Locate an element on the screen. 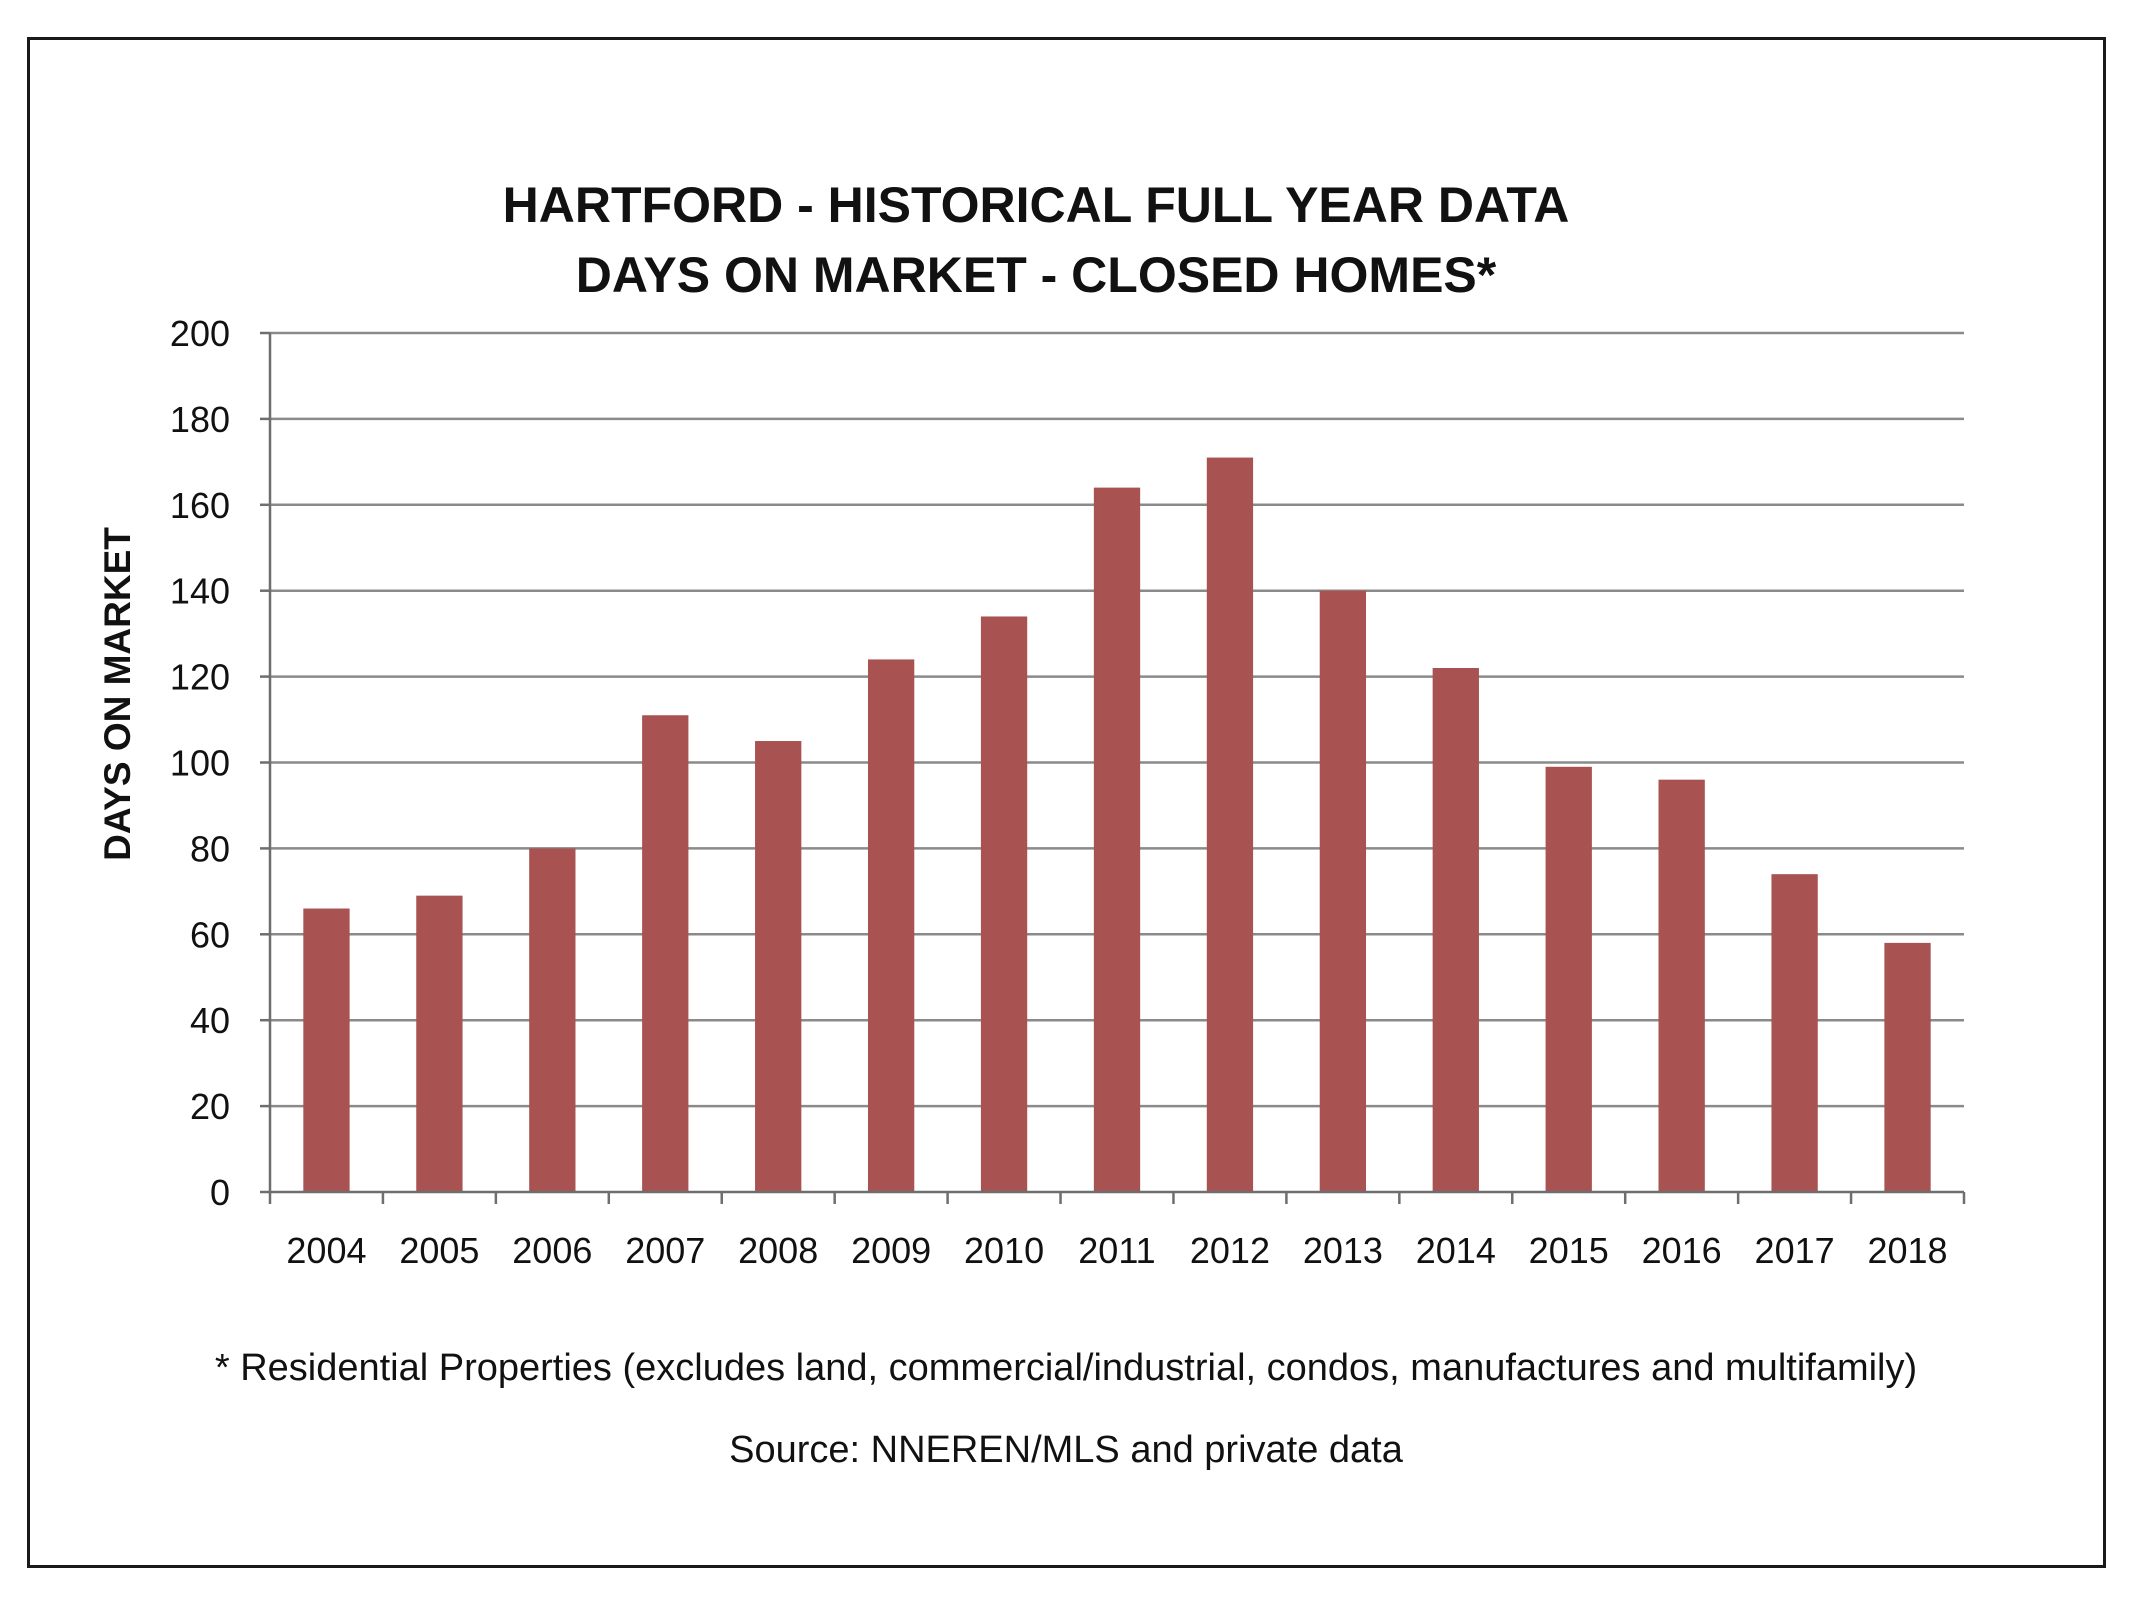 The image size is (2133, 1600). x-tick-label: 2015 is located at coordinates (1569, 1250).